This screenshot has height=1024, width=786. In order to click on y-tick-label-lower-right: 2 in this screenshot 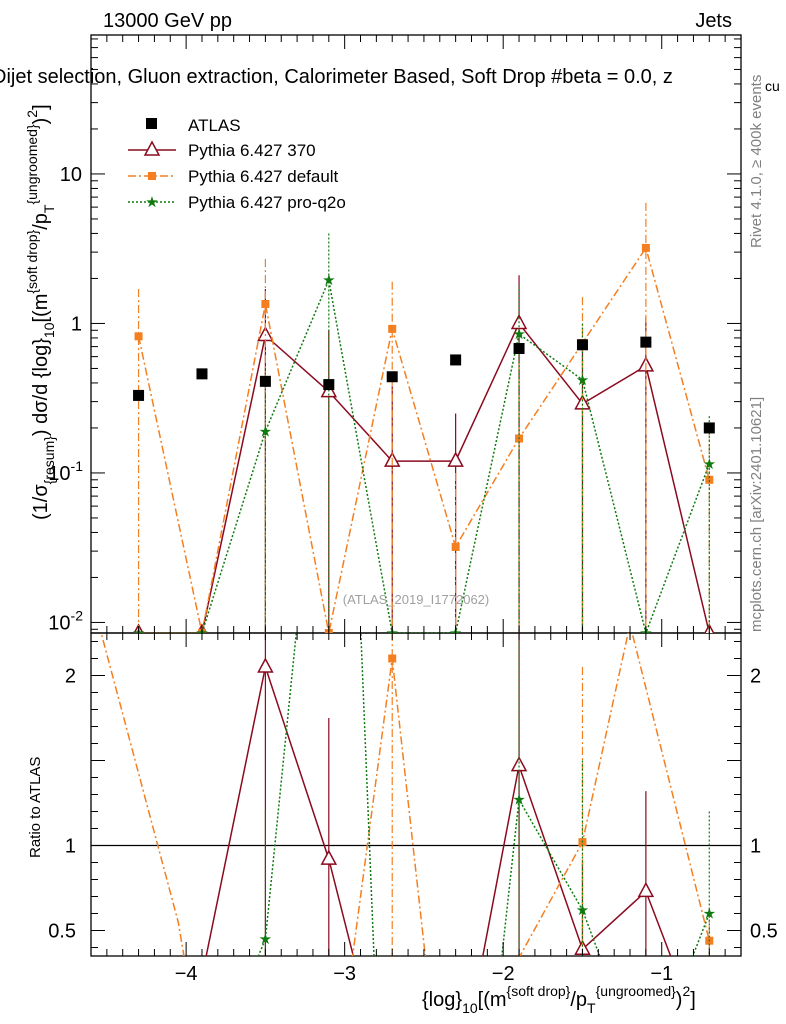, I will do `click(755, 677)`.